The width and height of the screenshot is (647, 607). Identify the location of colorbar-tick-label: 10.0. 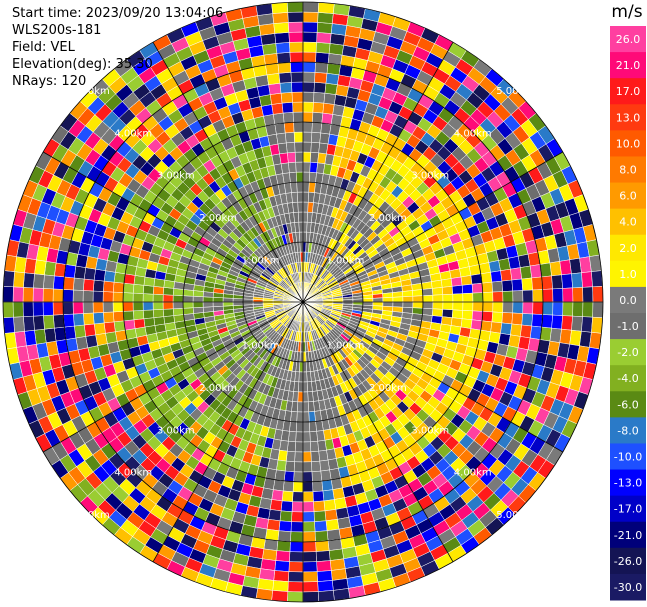
(628, 143).